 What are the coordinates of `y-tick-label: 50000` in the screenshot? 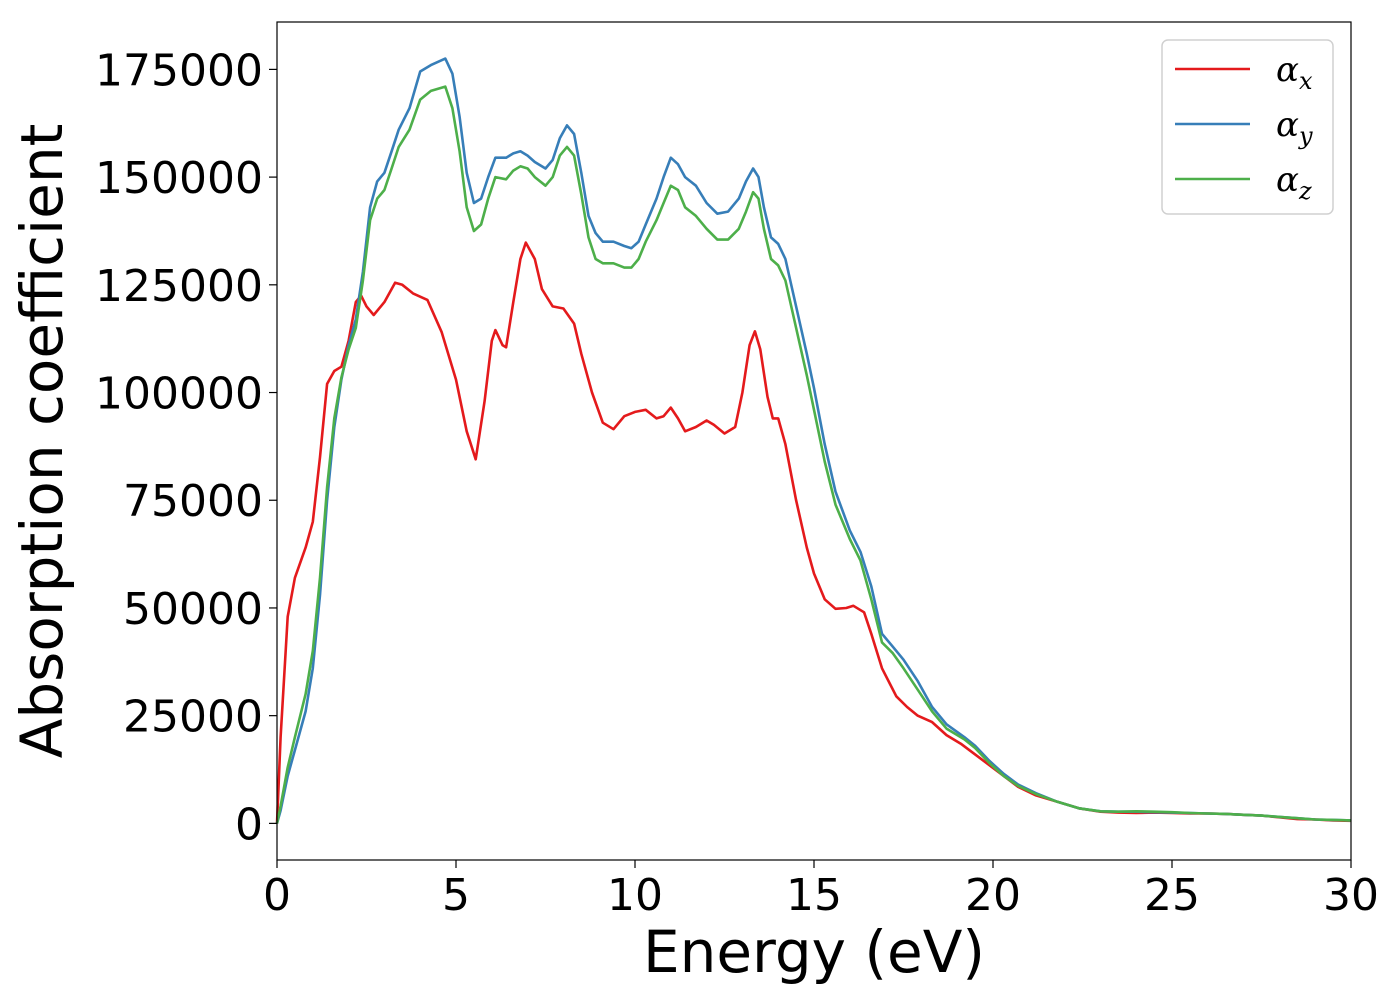 It's located at (193, 609).